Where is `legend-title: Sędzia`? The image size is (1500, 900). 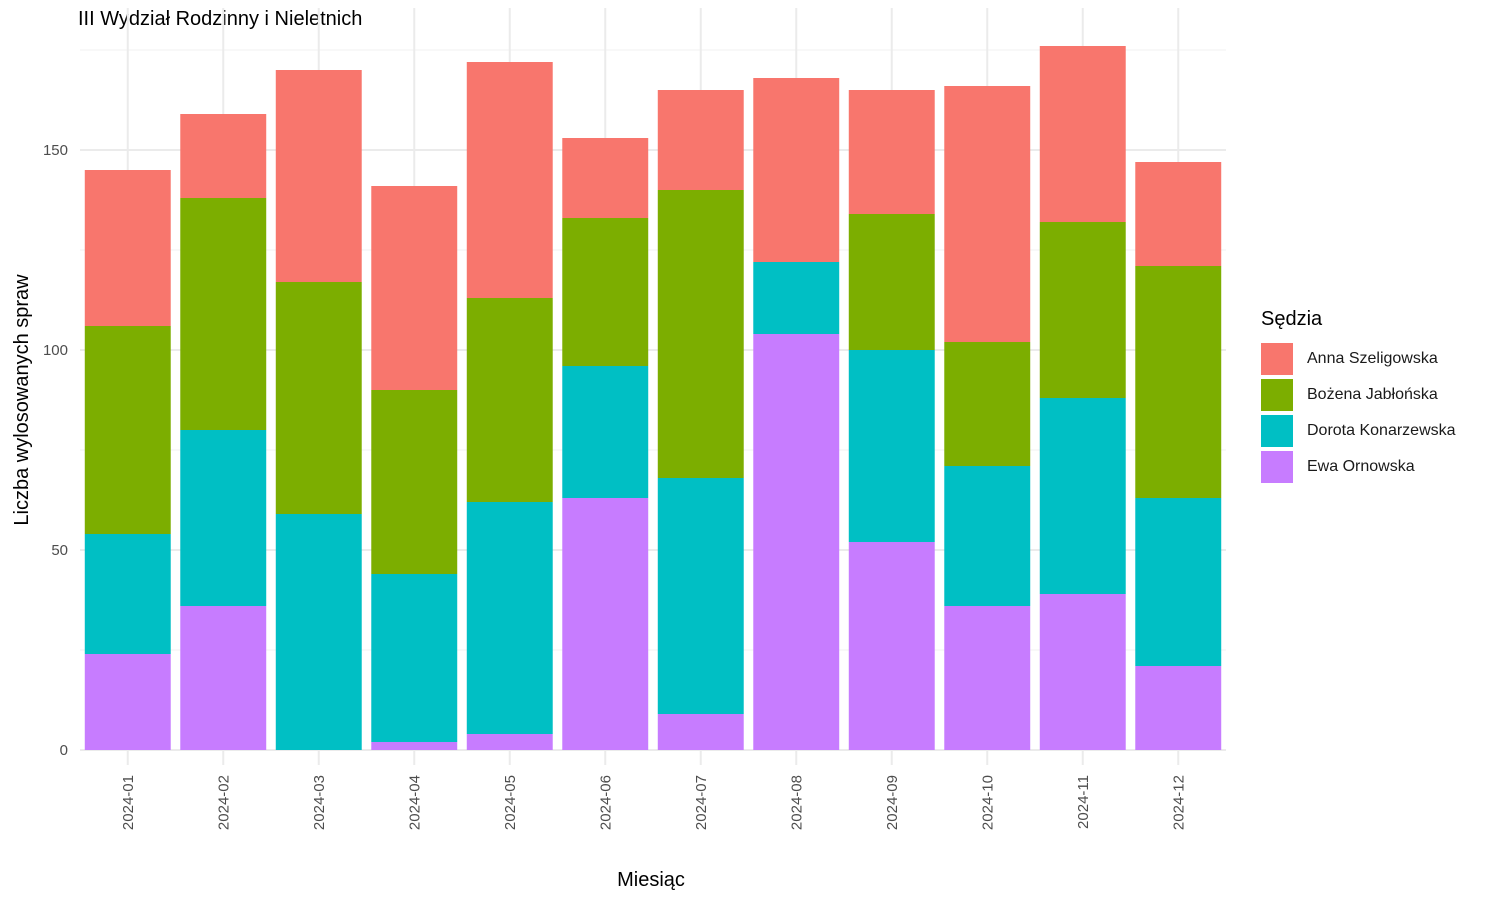 legend-title: Sędzia is located at coordinates (1292, 319).